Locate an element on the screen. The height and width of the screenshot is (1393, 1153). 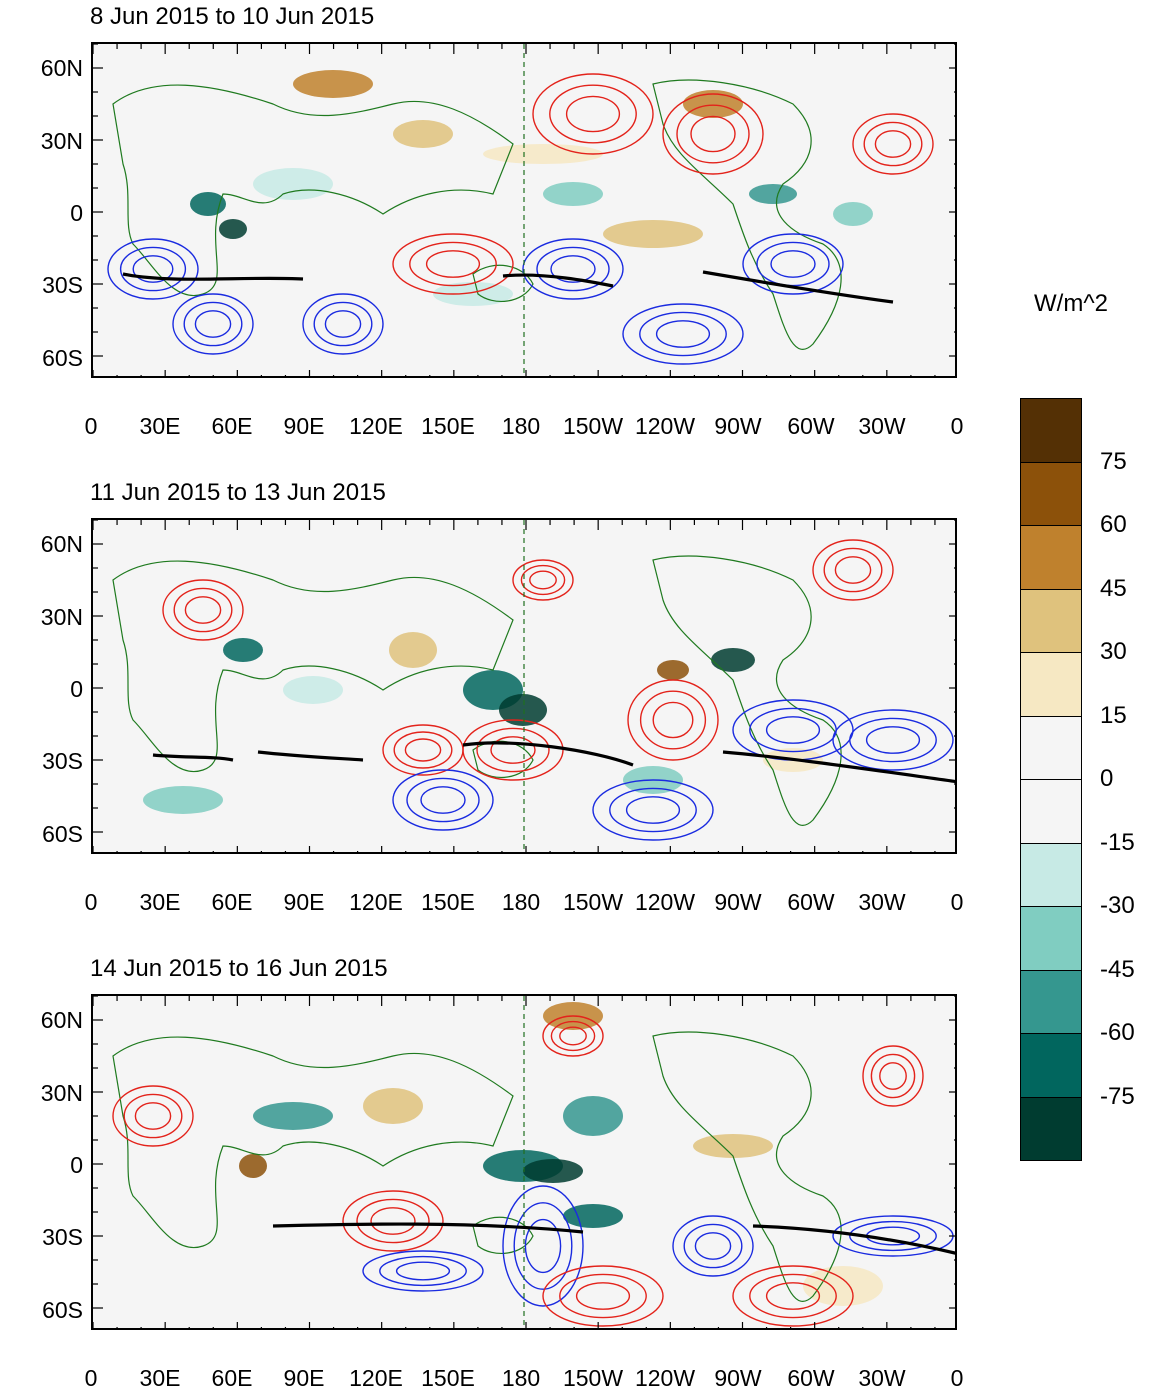
colorbar is located at coordinates (1051, 779).